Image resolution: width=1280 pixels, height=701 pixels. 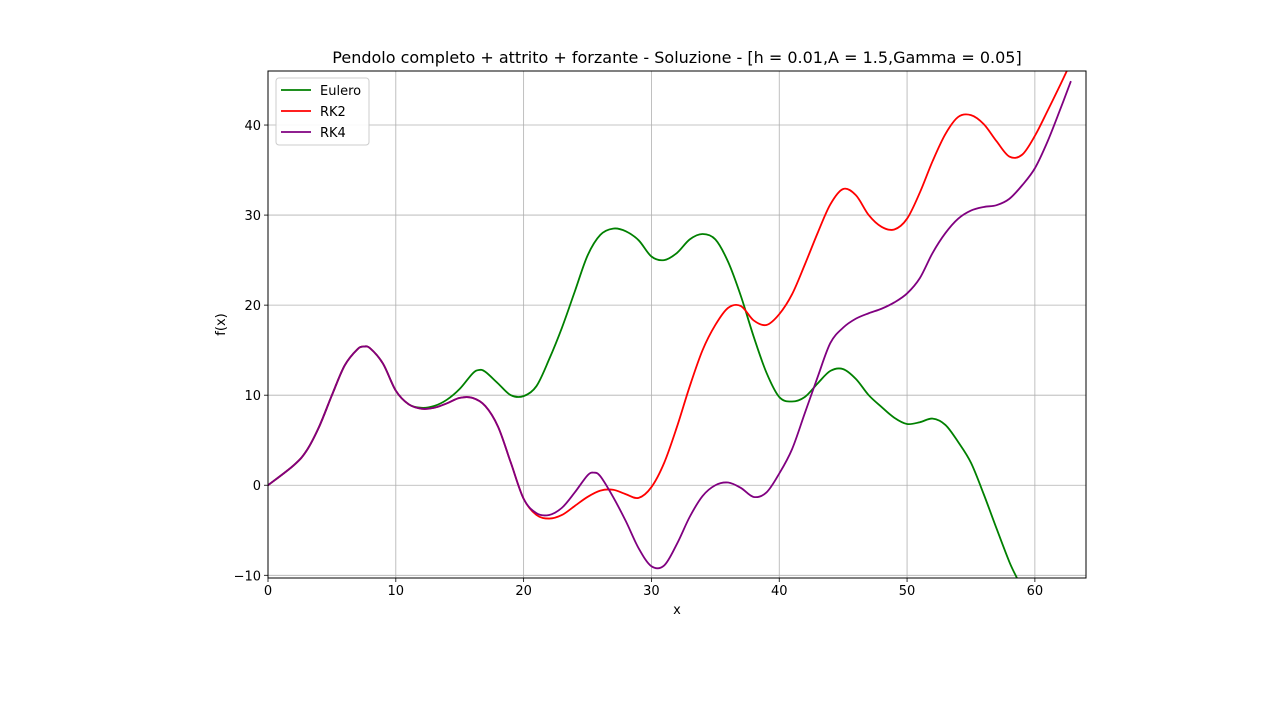 What do you see at coordinates (651, 591) in the screenshot?
I see `x-tick-label: 30` at bounding box center [651, 591].